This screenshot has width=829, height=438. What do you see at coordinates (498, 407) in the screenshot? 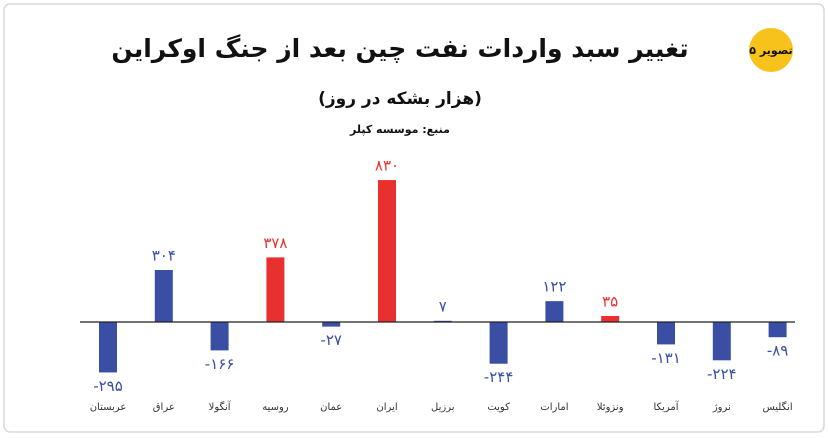
I see `x-tick-label: کویت` at bounding box center [498, 407].